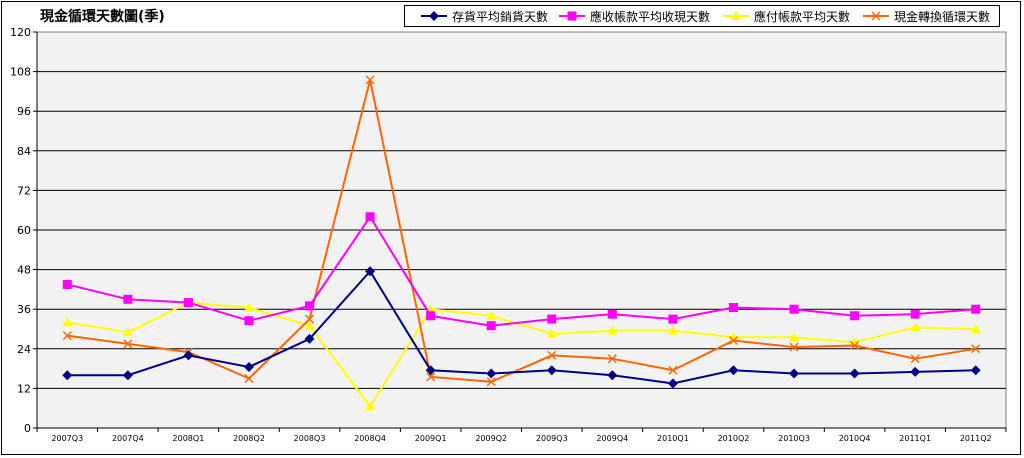  I want to click on x-tick-label: 2011Q2, so click(976, 438).